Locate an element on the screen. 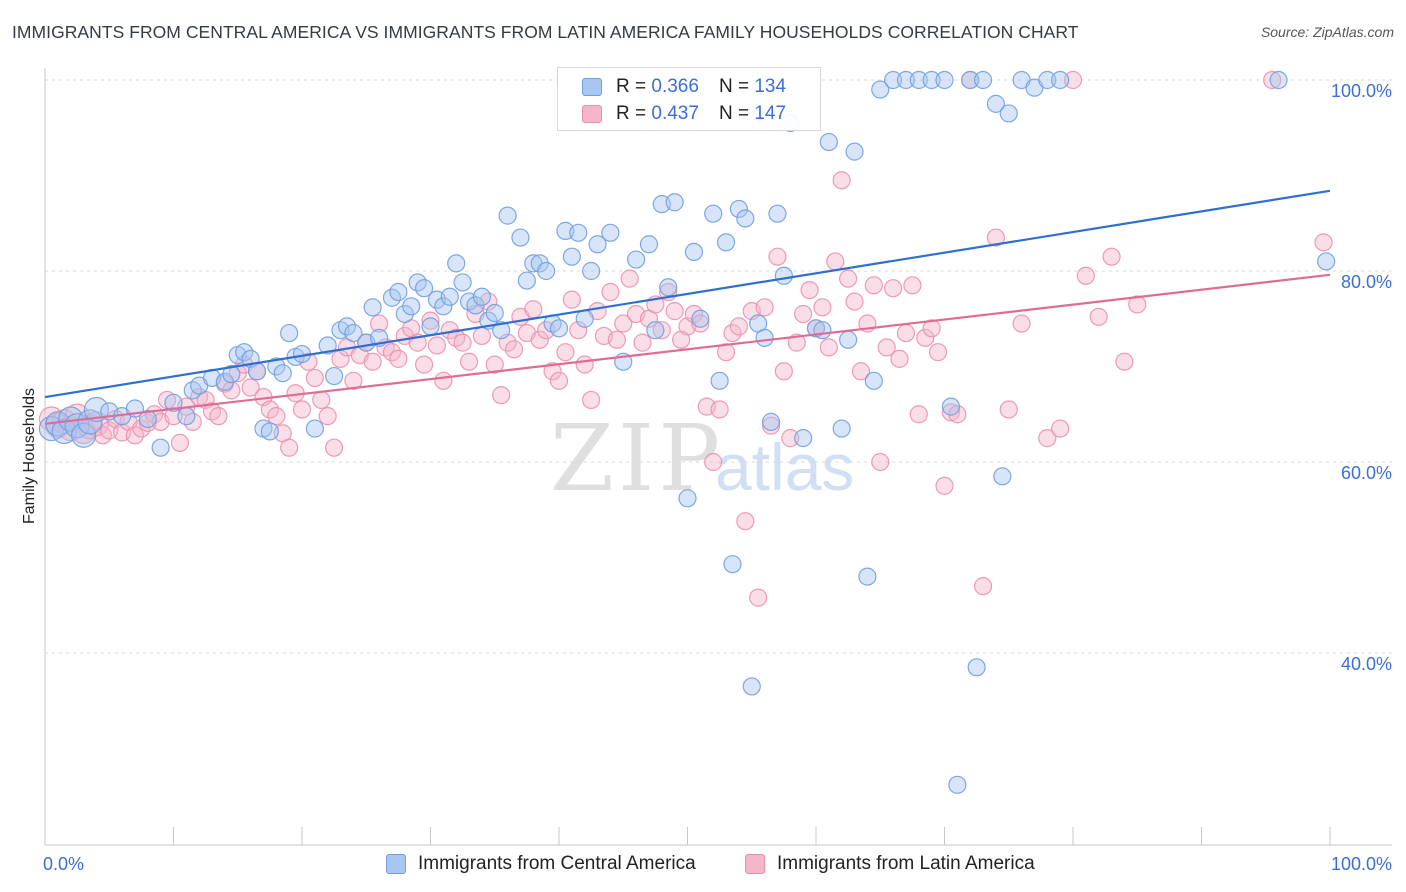  legend-r-label: R = is located at coordinates (631, 86).